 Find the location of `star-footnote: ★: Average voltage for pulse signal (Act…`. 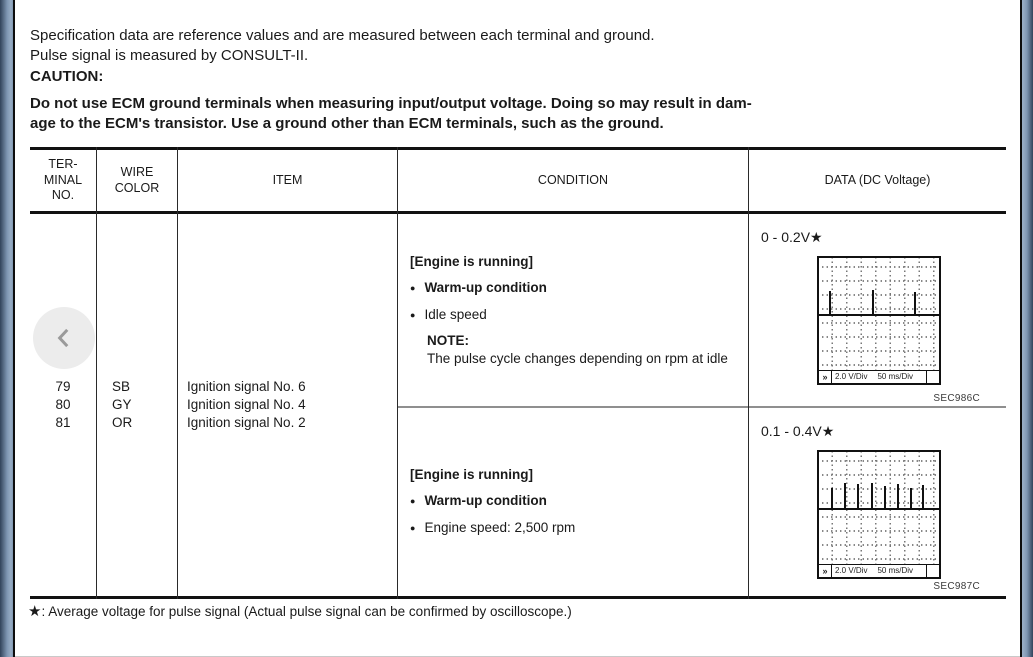

star-footnote: ★: Average voltage for pulse signal (Act… is located at coordinates (300, 611).